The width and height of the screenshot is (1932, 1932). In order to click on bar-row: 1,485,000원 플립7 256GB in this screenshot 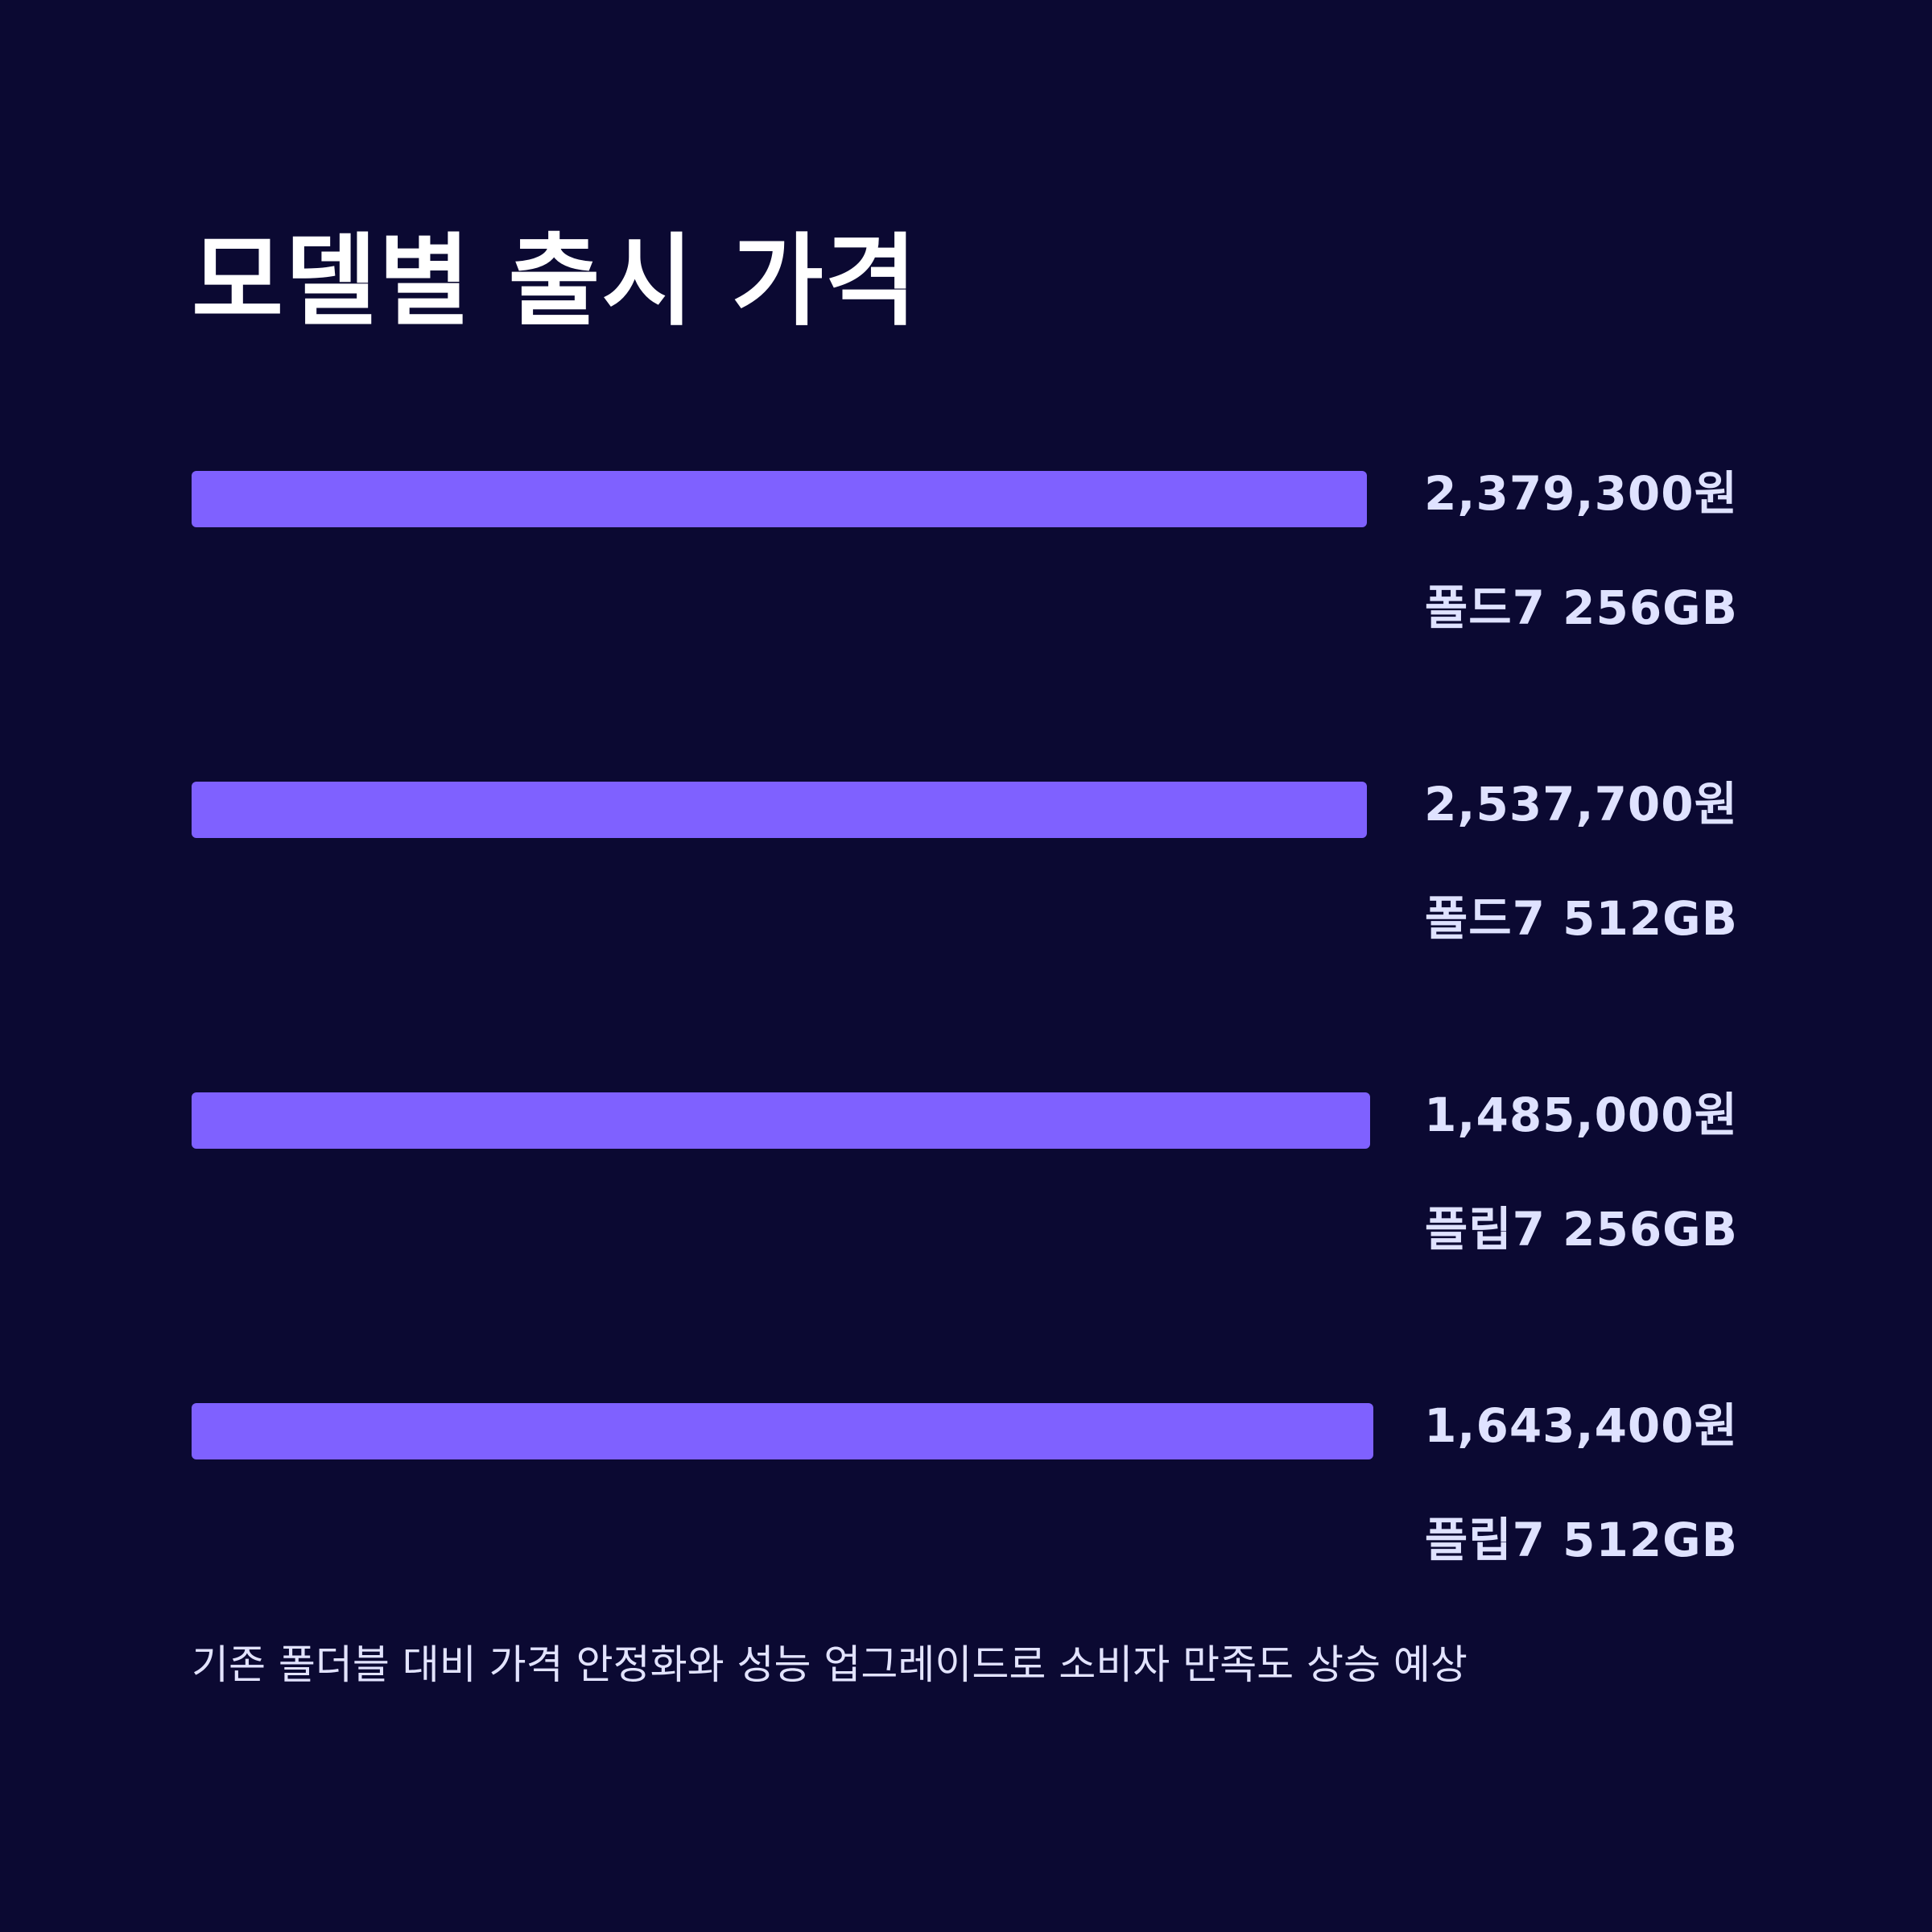, I will do `click(966, 1191)`.